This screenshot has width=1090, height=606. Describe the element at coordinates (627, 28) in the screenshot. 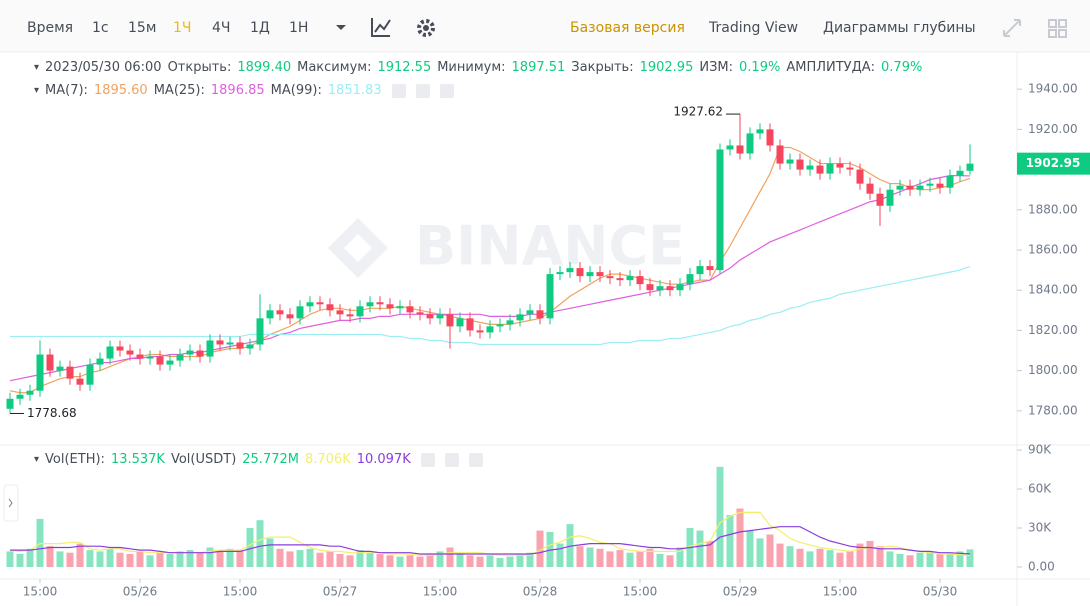

I see `view-tab: Базовая версия` at that location.